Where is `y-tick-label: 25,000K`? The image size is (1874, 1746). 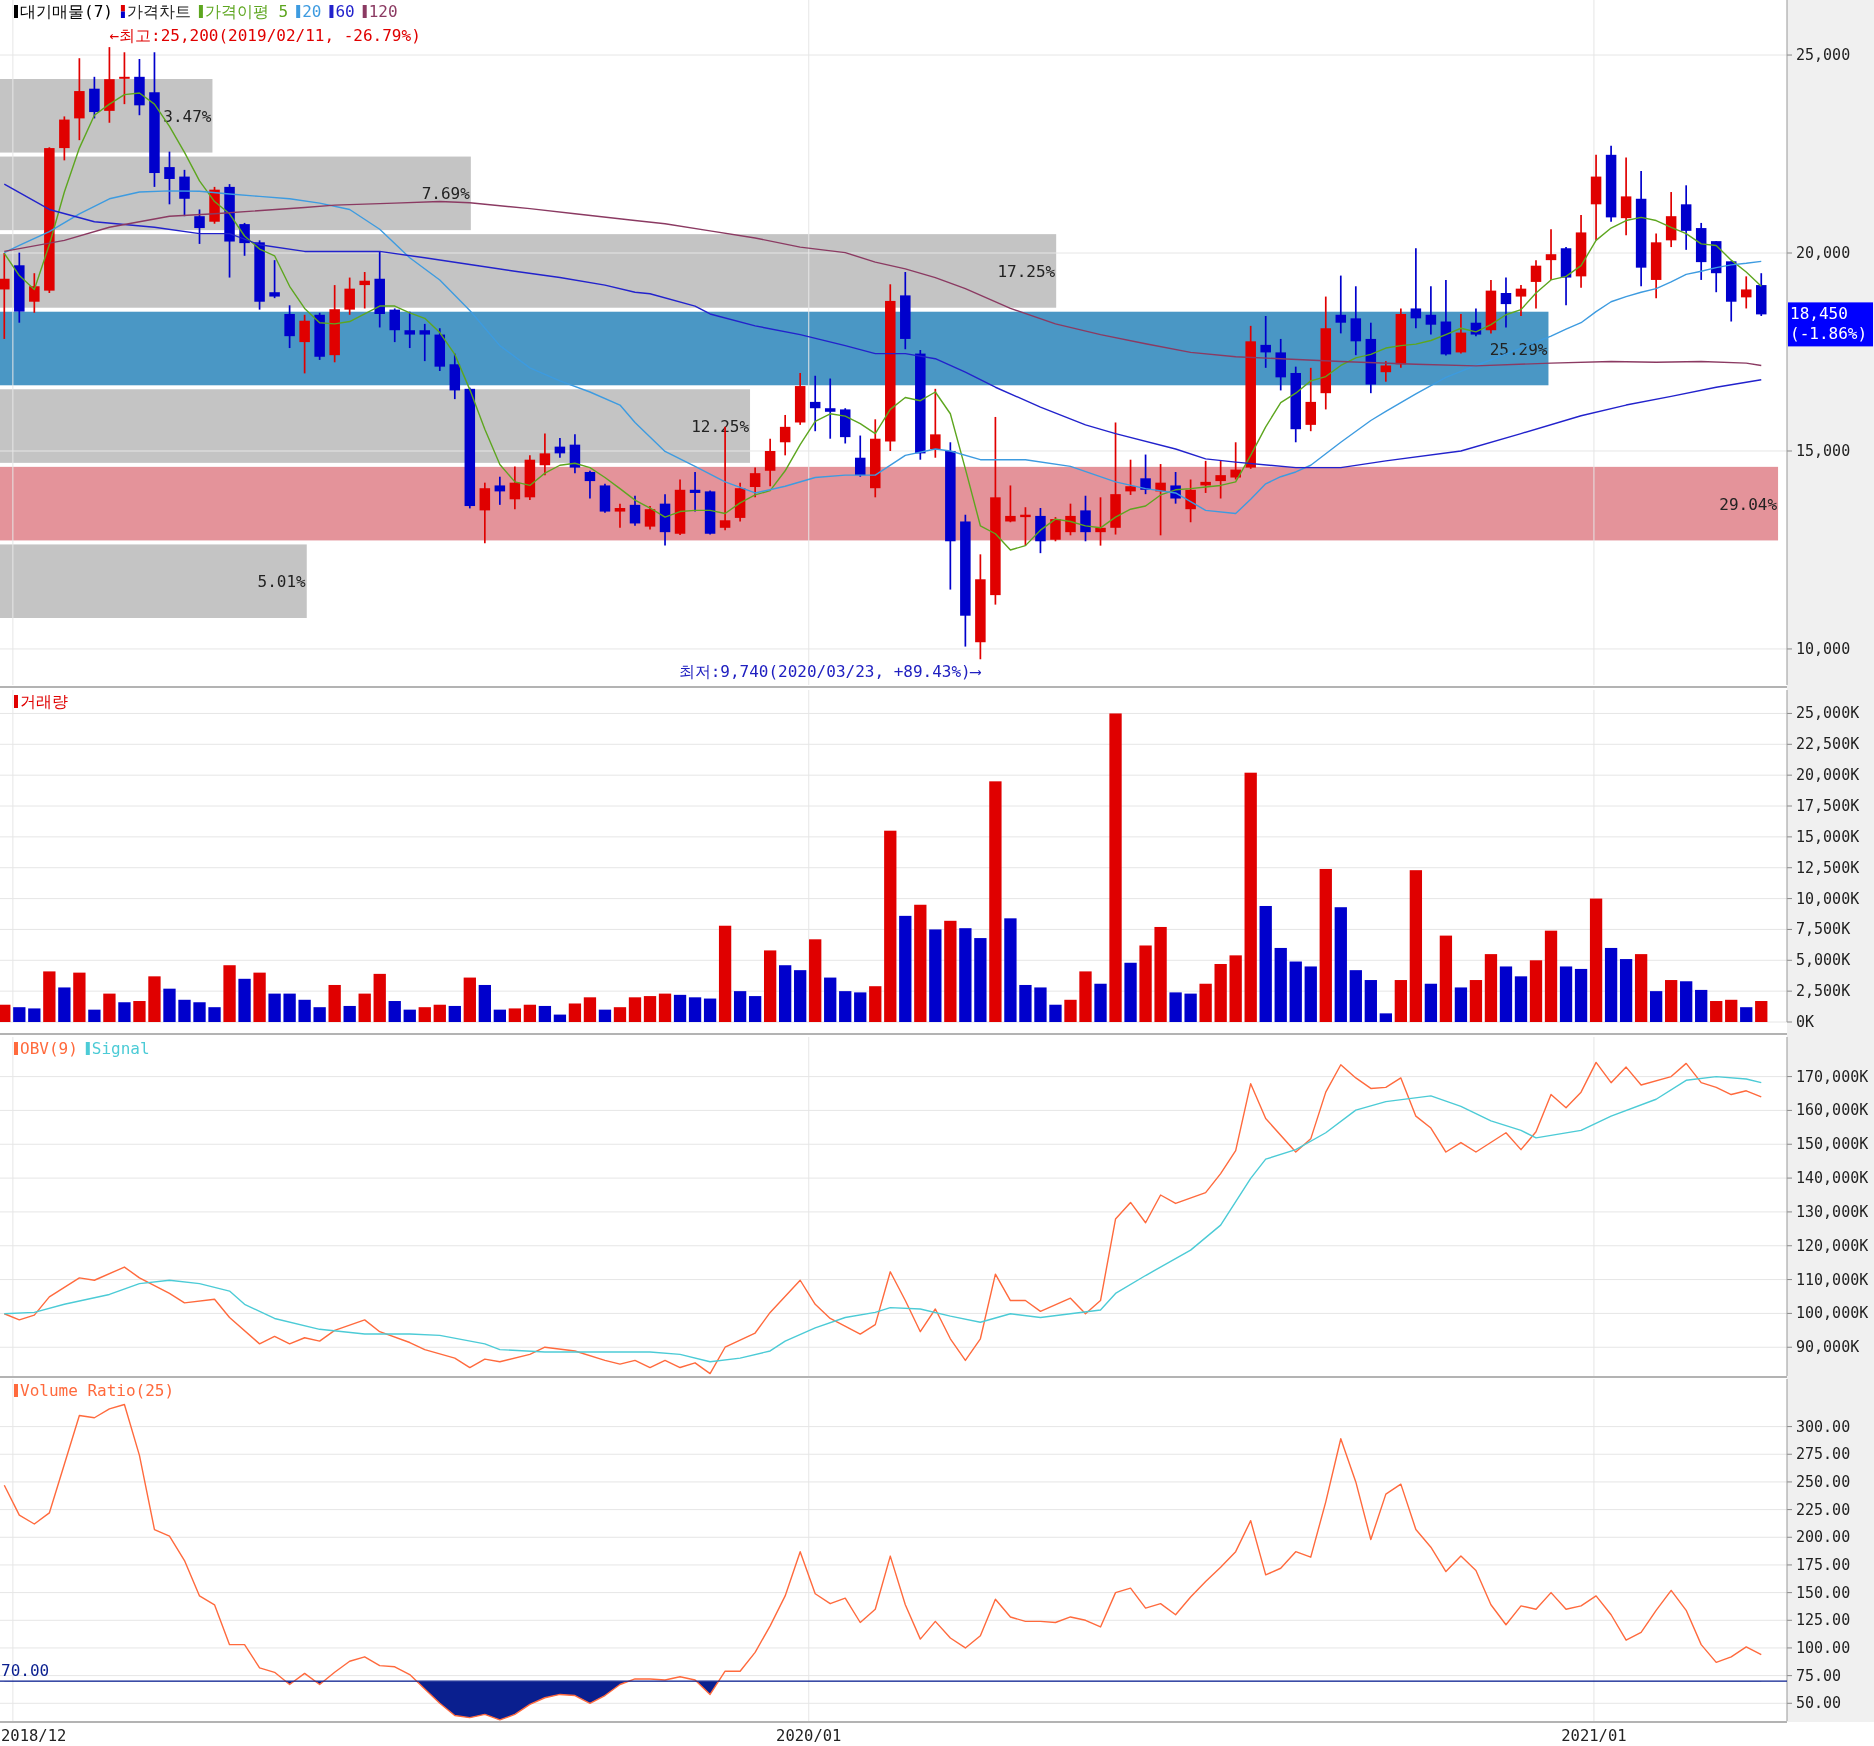 y-tick-label: 25,000K is located at coordinates (1828, 713).